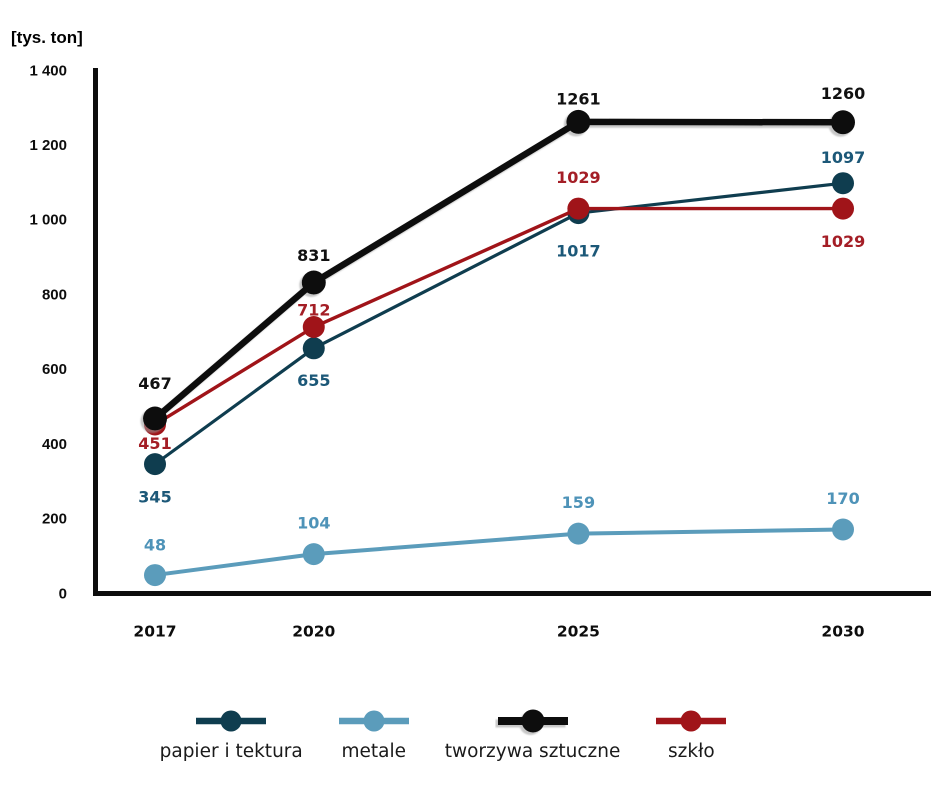 Image resolution: width=941 pixels, height=806 pixels. Describe the element at coordinates (691, 734) in the screenshot. I see `legend-item-szkło: szkło` at that location.